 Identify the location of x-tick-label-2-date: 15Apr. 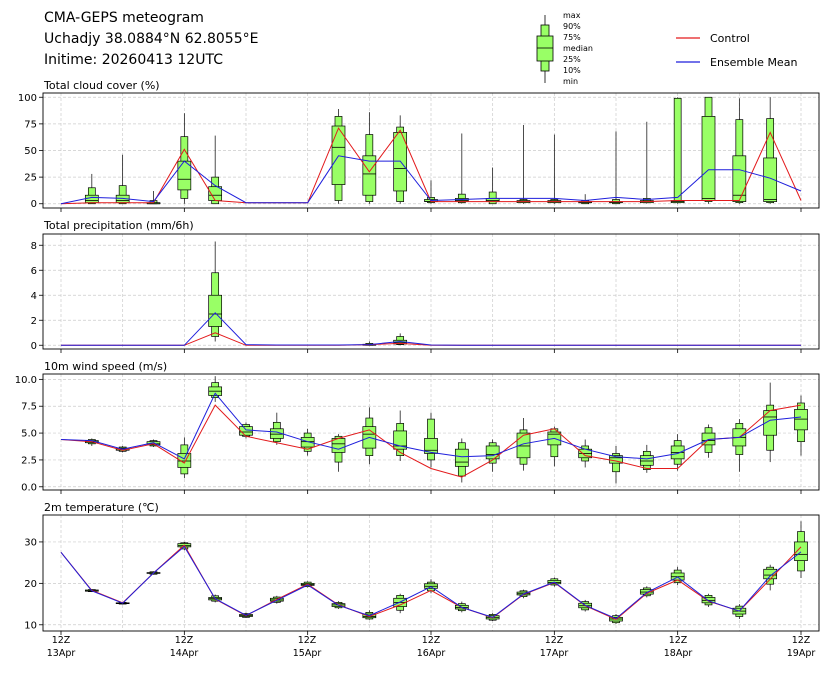
(307, 653).